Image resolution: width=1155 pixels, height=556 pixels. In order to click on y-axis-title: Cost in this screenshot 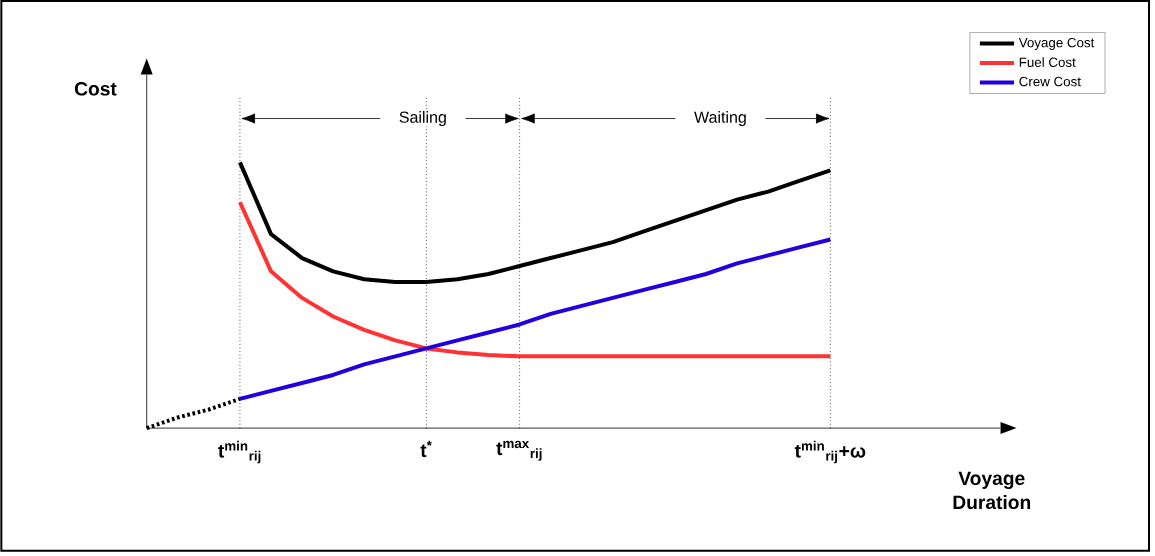, I will do `click(95, 88)`.